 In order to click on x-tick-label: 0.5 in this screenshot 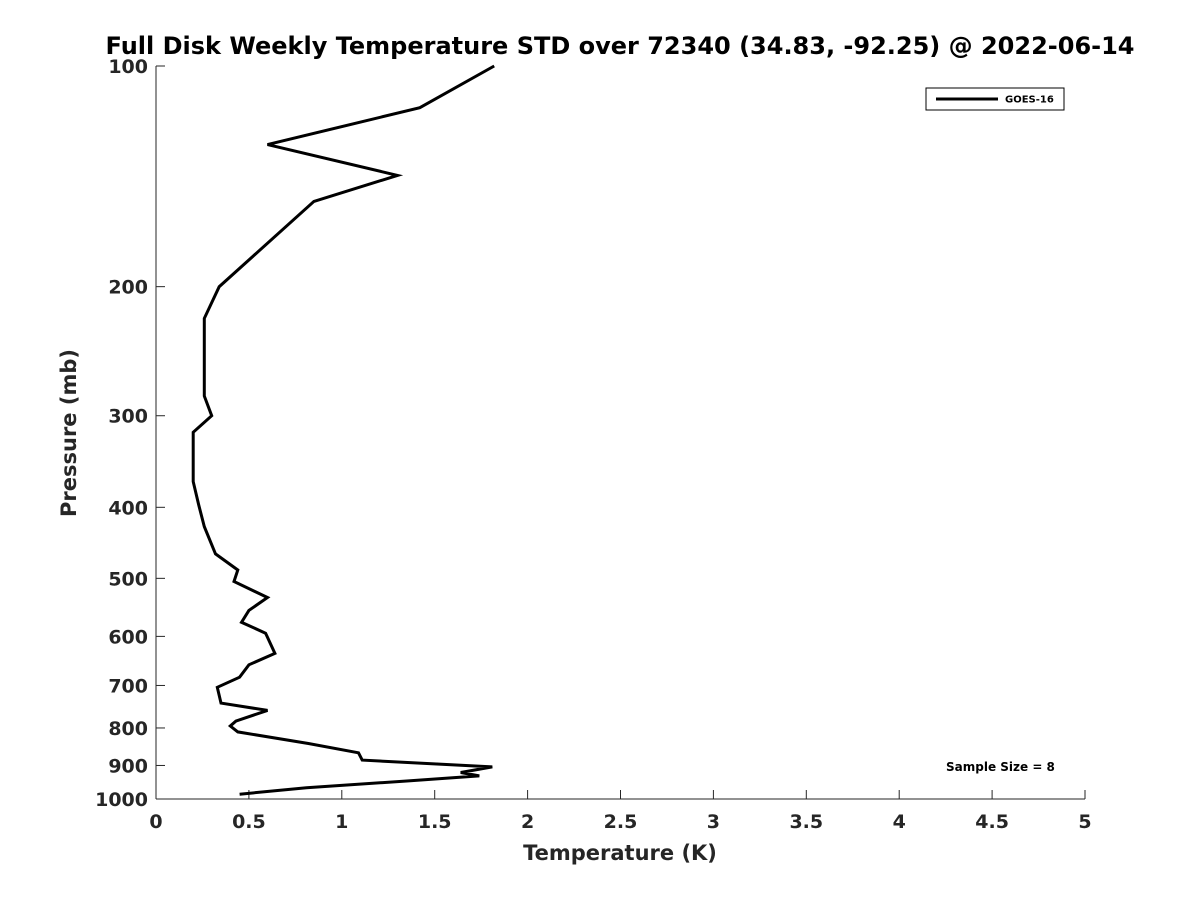, I will do `click(249, 822)`.